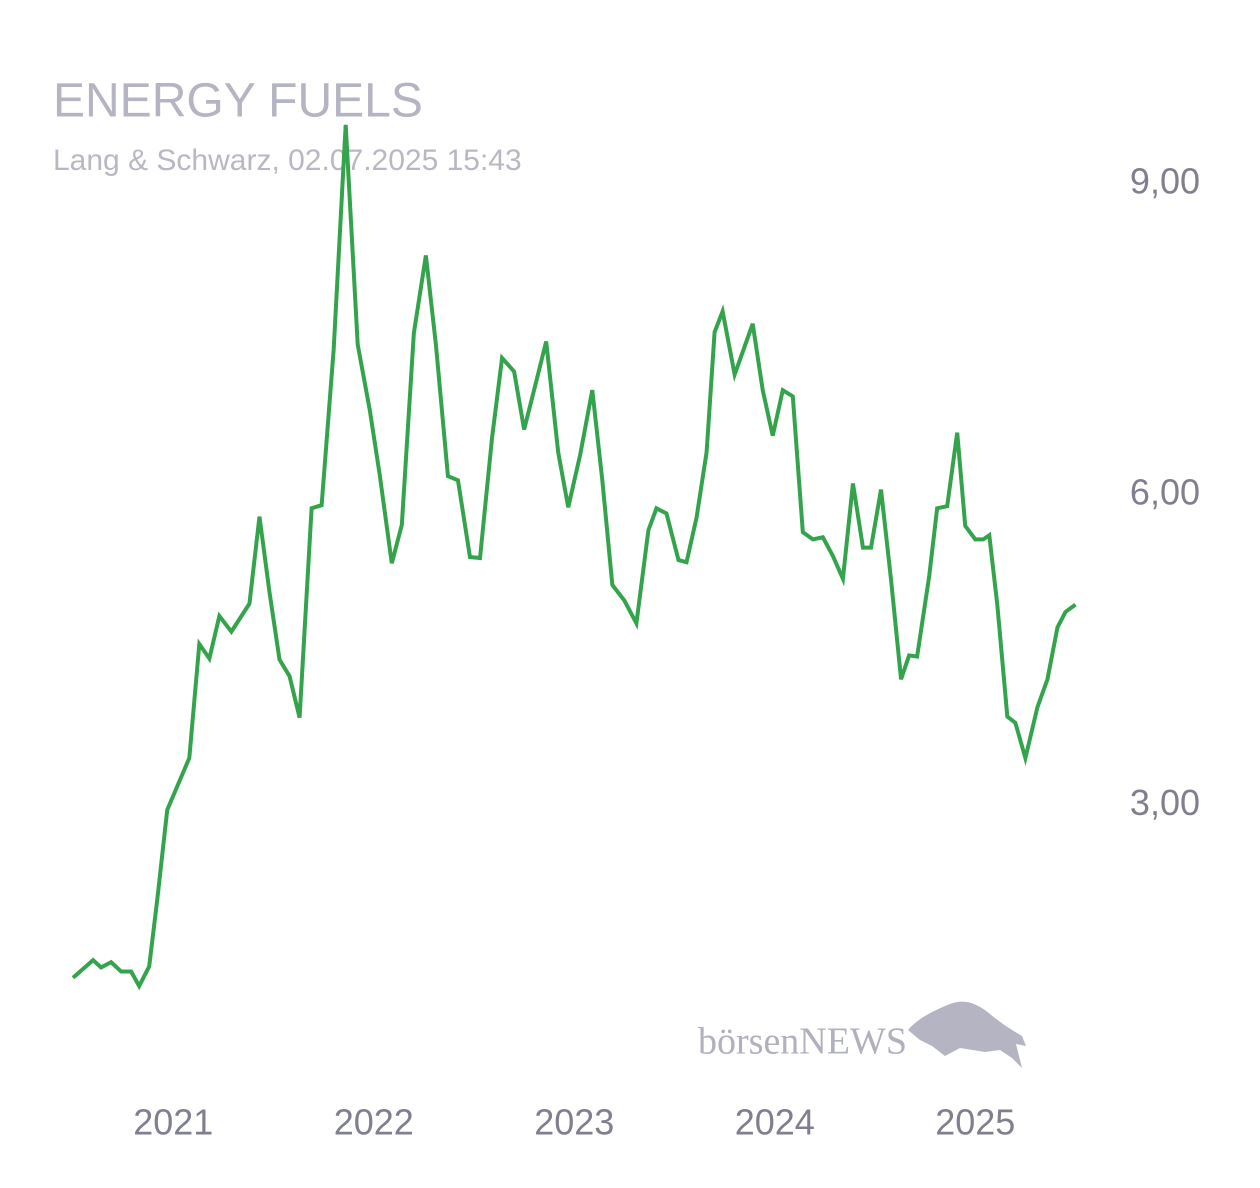  I want to click on x-tick-label: 2023, so click(574, 1122).